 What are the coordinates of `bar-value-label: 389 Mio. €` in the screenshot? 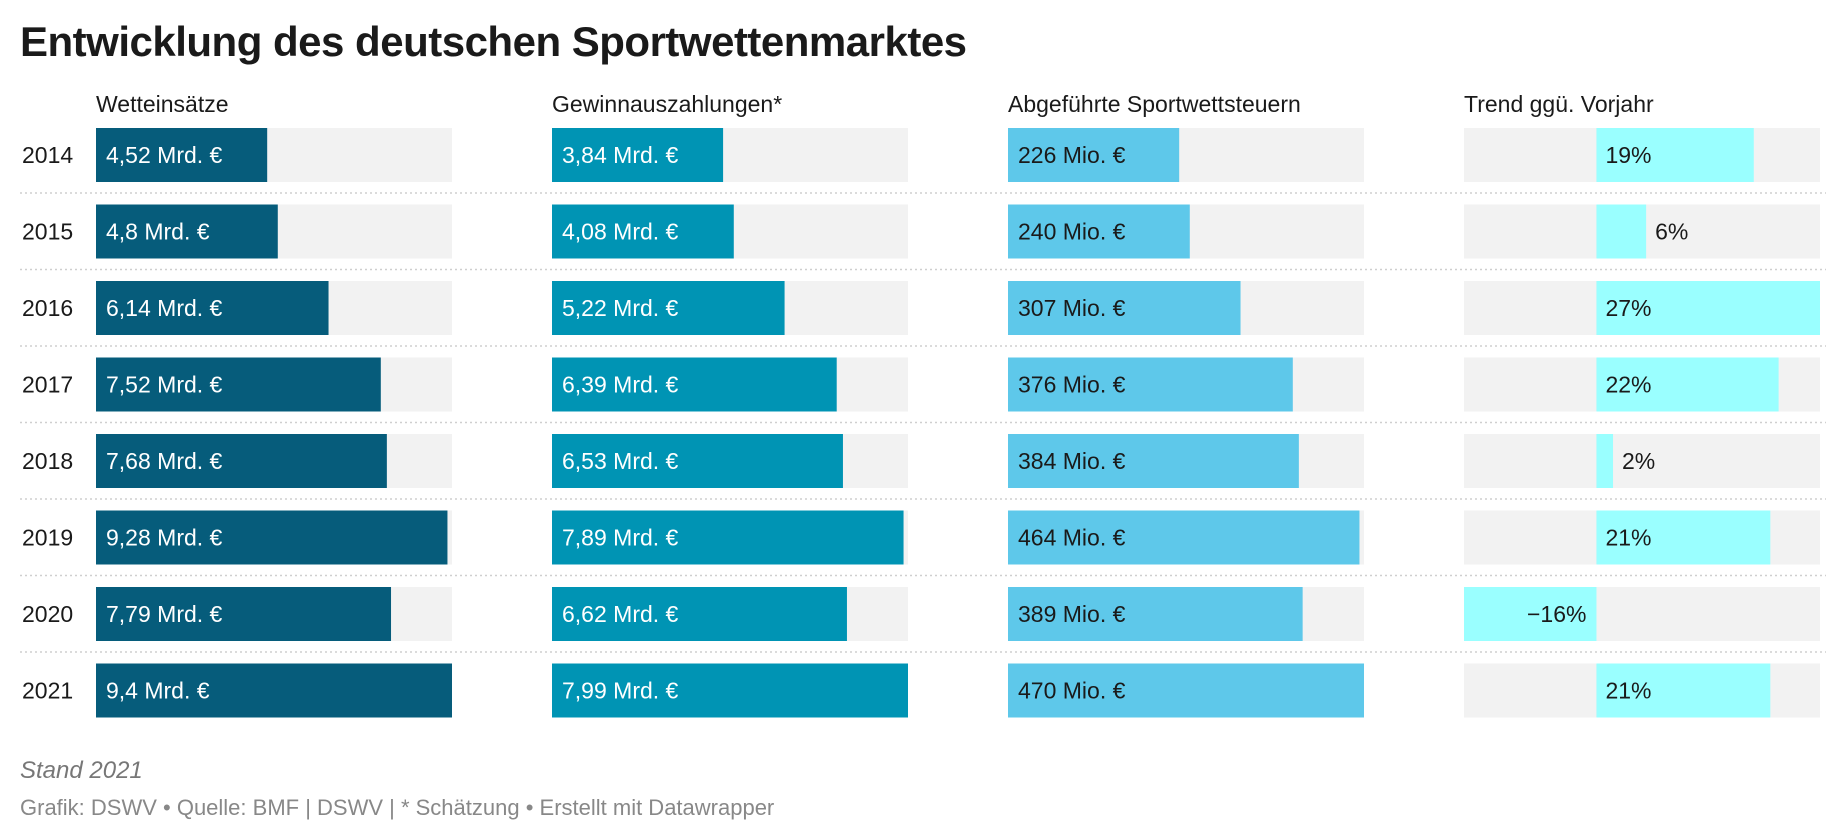 It's located at (1072, 614).